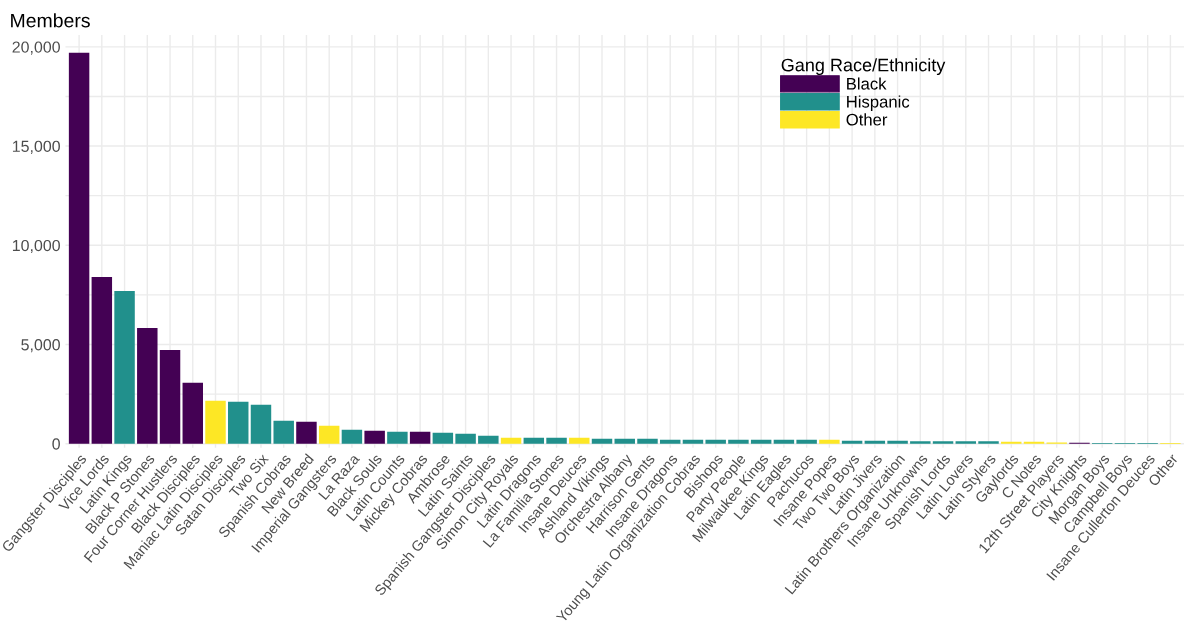 This screenshot has width=1190, height=635. What do you see at coordinates (36, 147) in the screenshot?
I see `y-tick-label: 15,000` at bounding box center [36, 147].